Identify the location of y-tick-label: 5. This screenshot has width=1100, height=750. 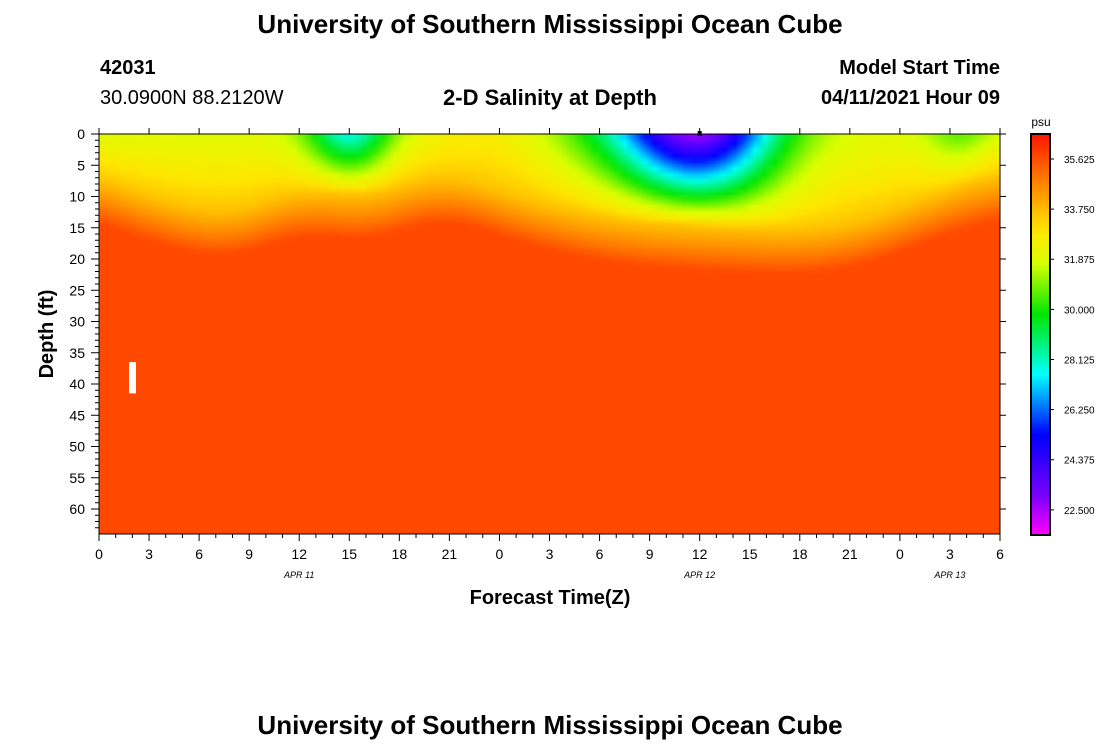
(81, 165).